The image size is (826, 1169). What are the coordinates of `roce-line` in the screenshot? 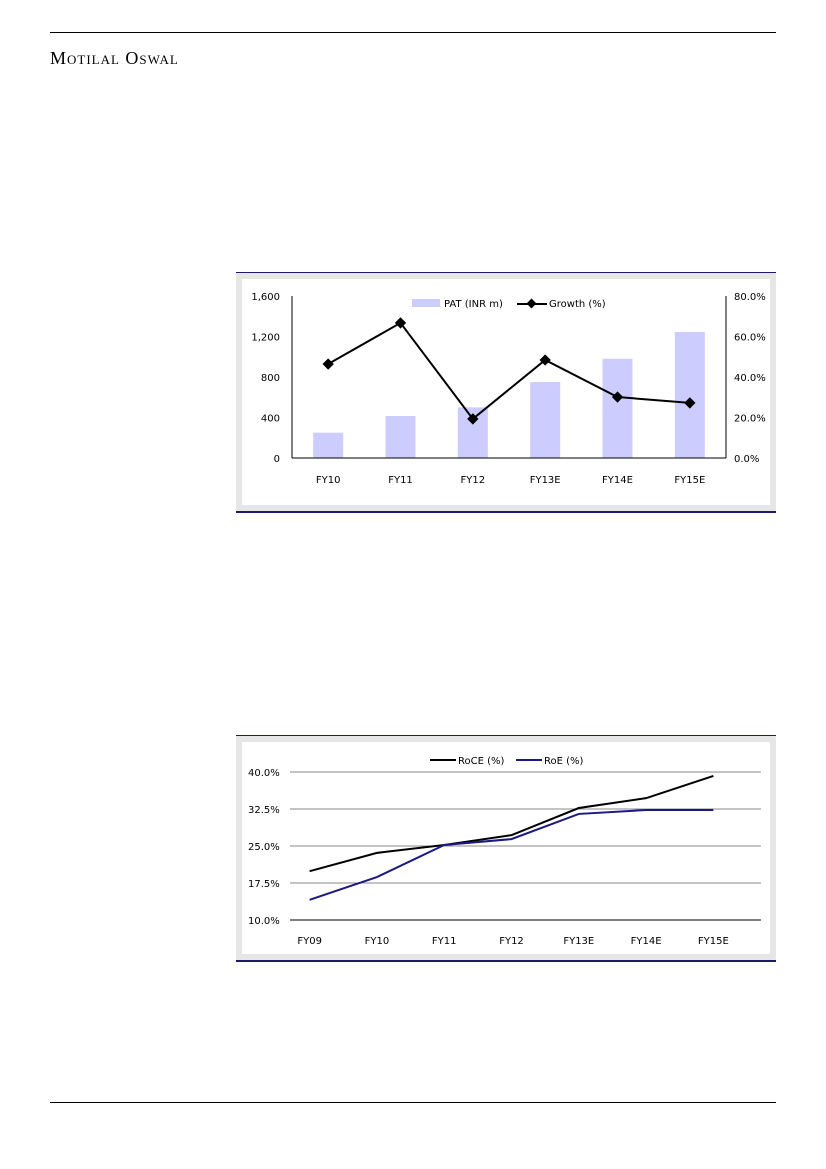 It's located at (511, 823).